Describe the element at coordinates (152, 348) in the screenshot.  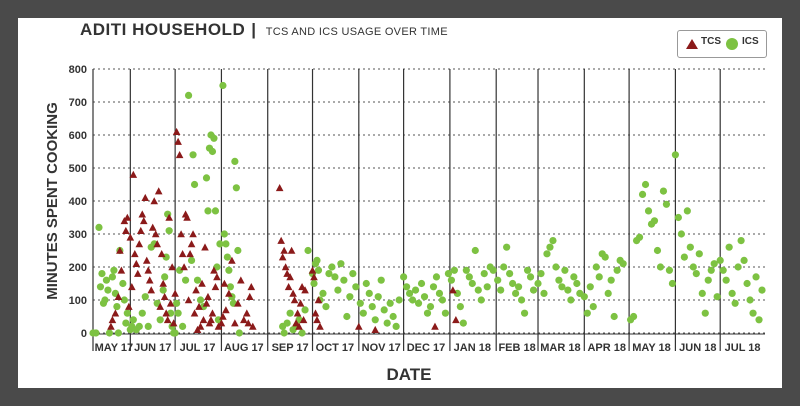
I see `x-tick-label: JUN 17` at that location.